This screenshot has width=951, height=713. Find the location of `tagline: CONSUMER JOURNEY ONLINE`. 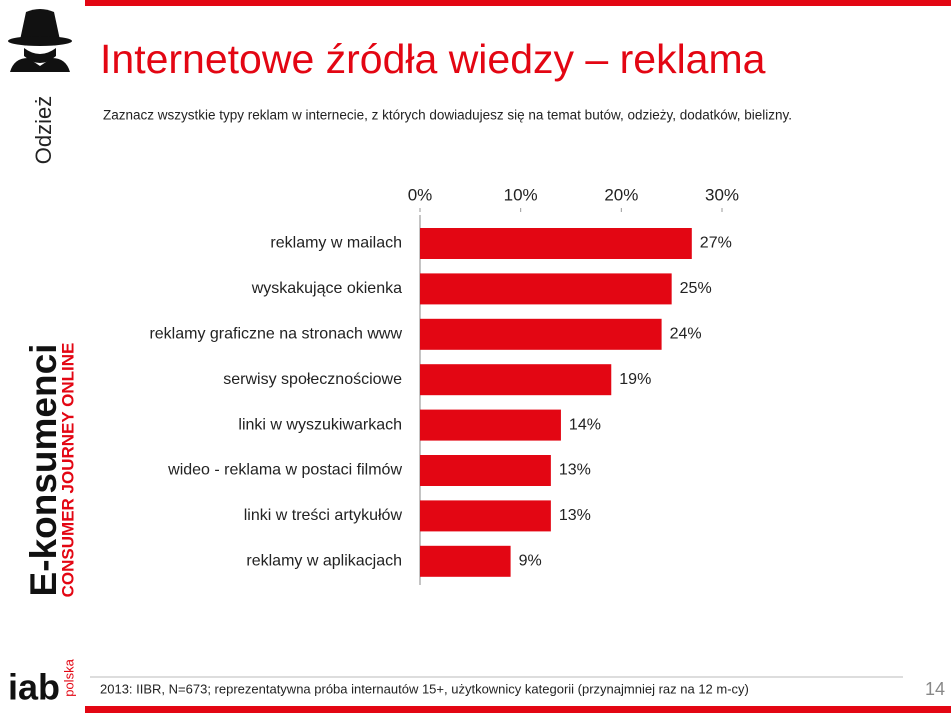

tagline: CONSUMER JOURNEY ONLINE is located at coordinates (67, 470).